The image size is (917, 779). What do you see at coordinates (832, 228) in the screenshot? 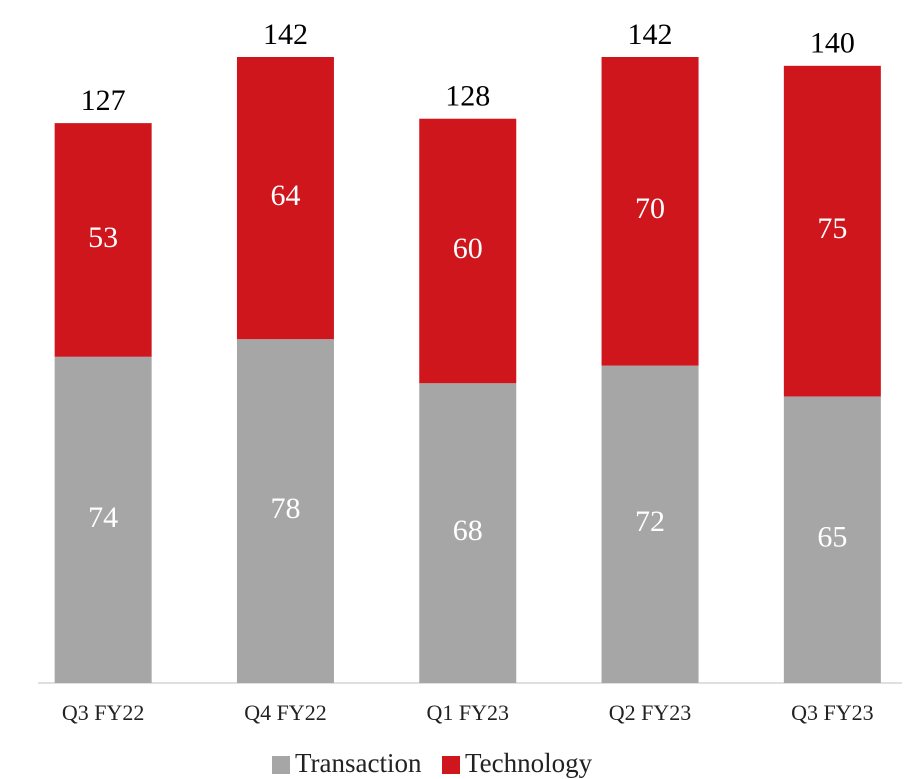
I see `data-label: 75` at bounding box center [832, 228].